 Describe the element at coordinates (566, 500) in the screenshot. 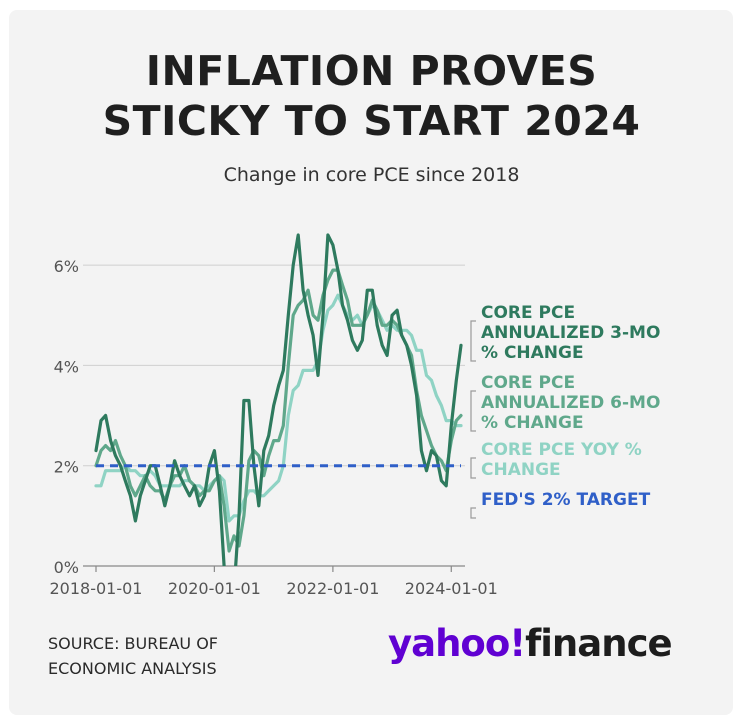

I see `legend-label-target: FED'S 2% TARGET` at that location.